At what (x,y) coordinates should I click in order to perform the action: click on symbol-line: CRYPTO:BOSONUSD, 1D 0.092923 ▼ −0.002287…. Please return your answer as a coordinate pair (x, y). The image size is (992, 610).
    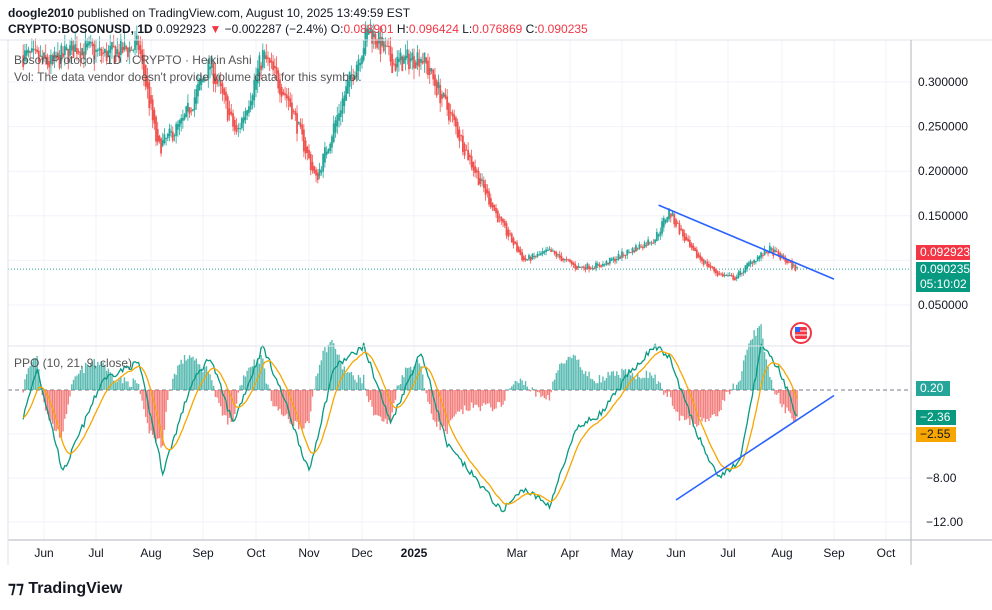
    Looking at the image, I should click on (298, 29).